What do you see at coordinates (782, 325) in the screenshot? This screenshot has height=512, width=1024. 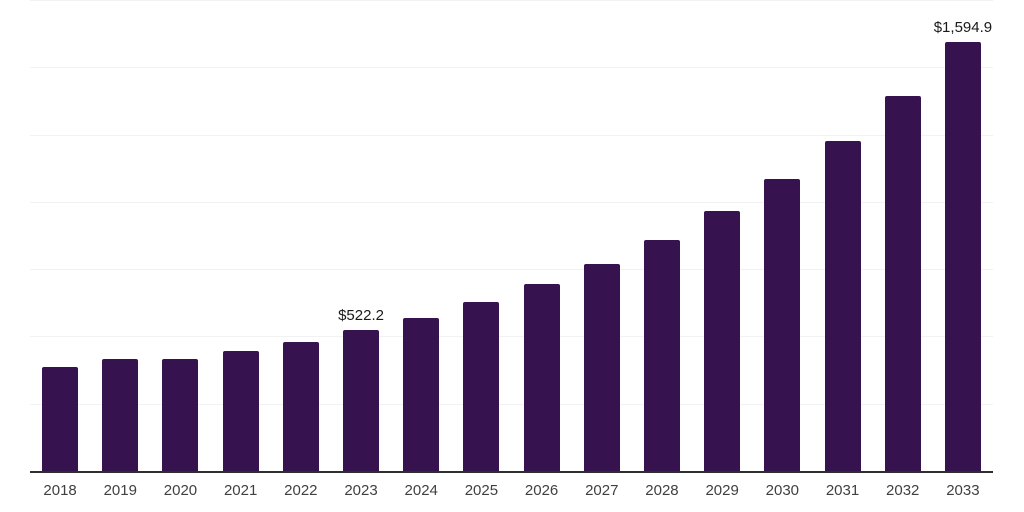 I see `bar-2030` at bounding box center [782, 325].